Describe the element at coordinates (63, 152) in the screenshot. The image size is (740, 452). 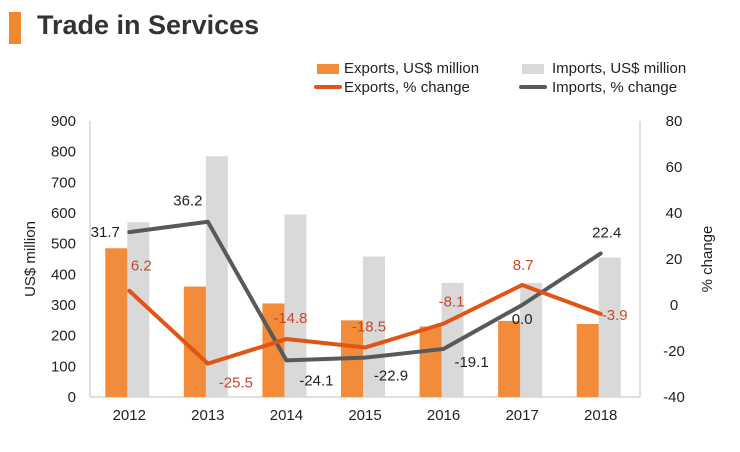
I see `y-tick-label: 800` at that location.